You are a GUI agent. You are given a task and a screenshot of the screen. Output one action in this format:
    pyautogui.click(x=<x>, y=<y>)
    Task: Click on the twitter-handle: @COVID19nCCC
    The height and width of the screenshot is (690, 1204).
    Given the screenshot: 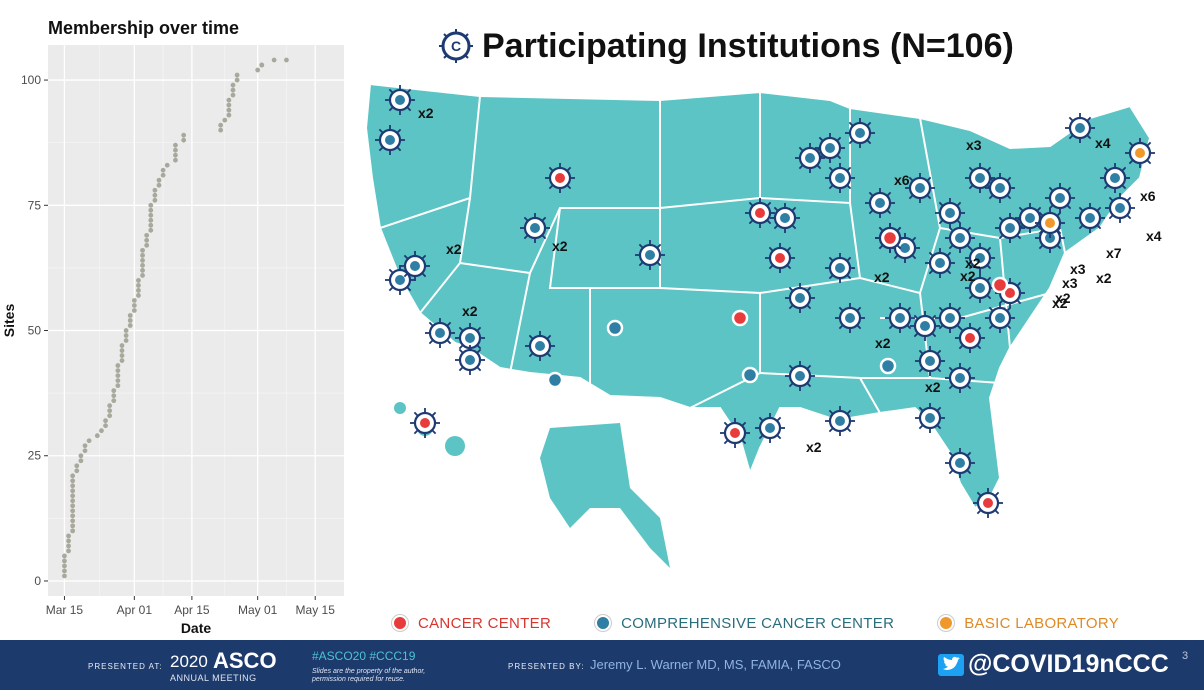 What is the action you would take?
    pyautogui.click(x=1068, y=664)
    